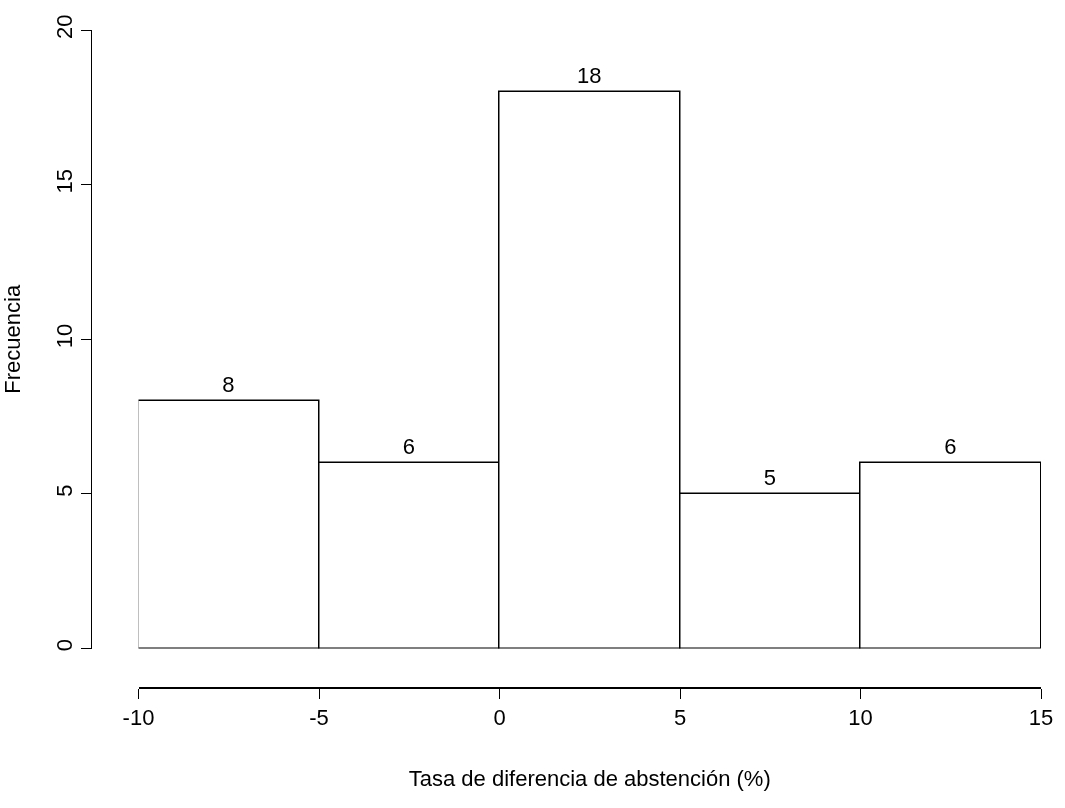 This screenshot has width=1065, height=808. I want to click on x-tick-label: 15, so click(1041, 718).